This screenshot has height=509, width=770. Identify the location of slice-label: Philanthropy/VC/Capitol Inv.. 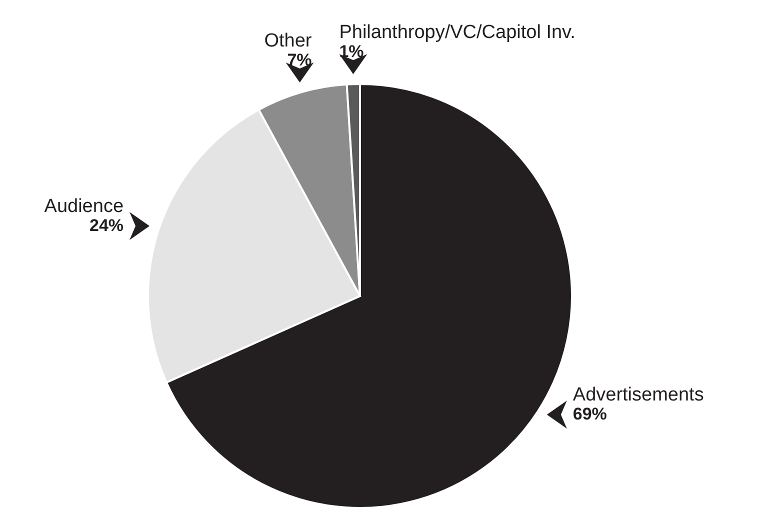
(457, 33).